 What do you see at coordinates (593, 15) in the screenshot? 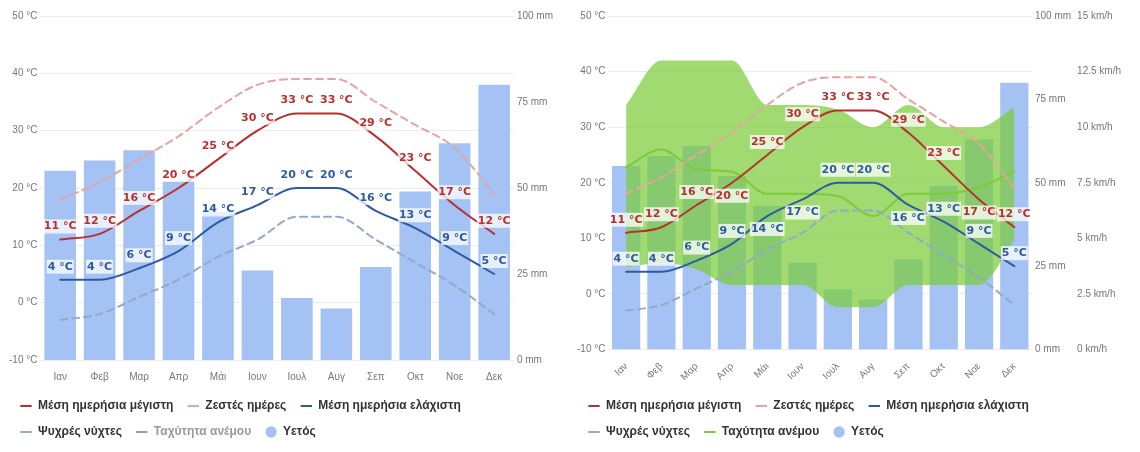
I see `y-tick-label: 50 °C` at bounding box center [593, 15].